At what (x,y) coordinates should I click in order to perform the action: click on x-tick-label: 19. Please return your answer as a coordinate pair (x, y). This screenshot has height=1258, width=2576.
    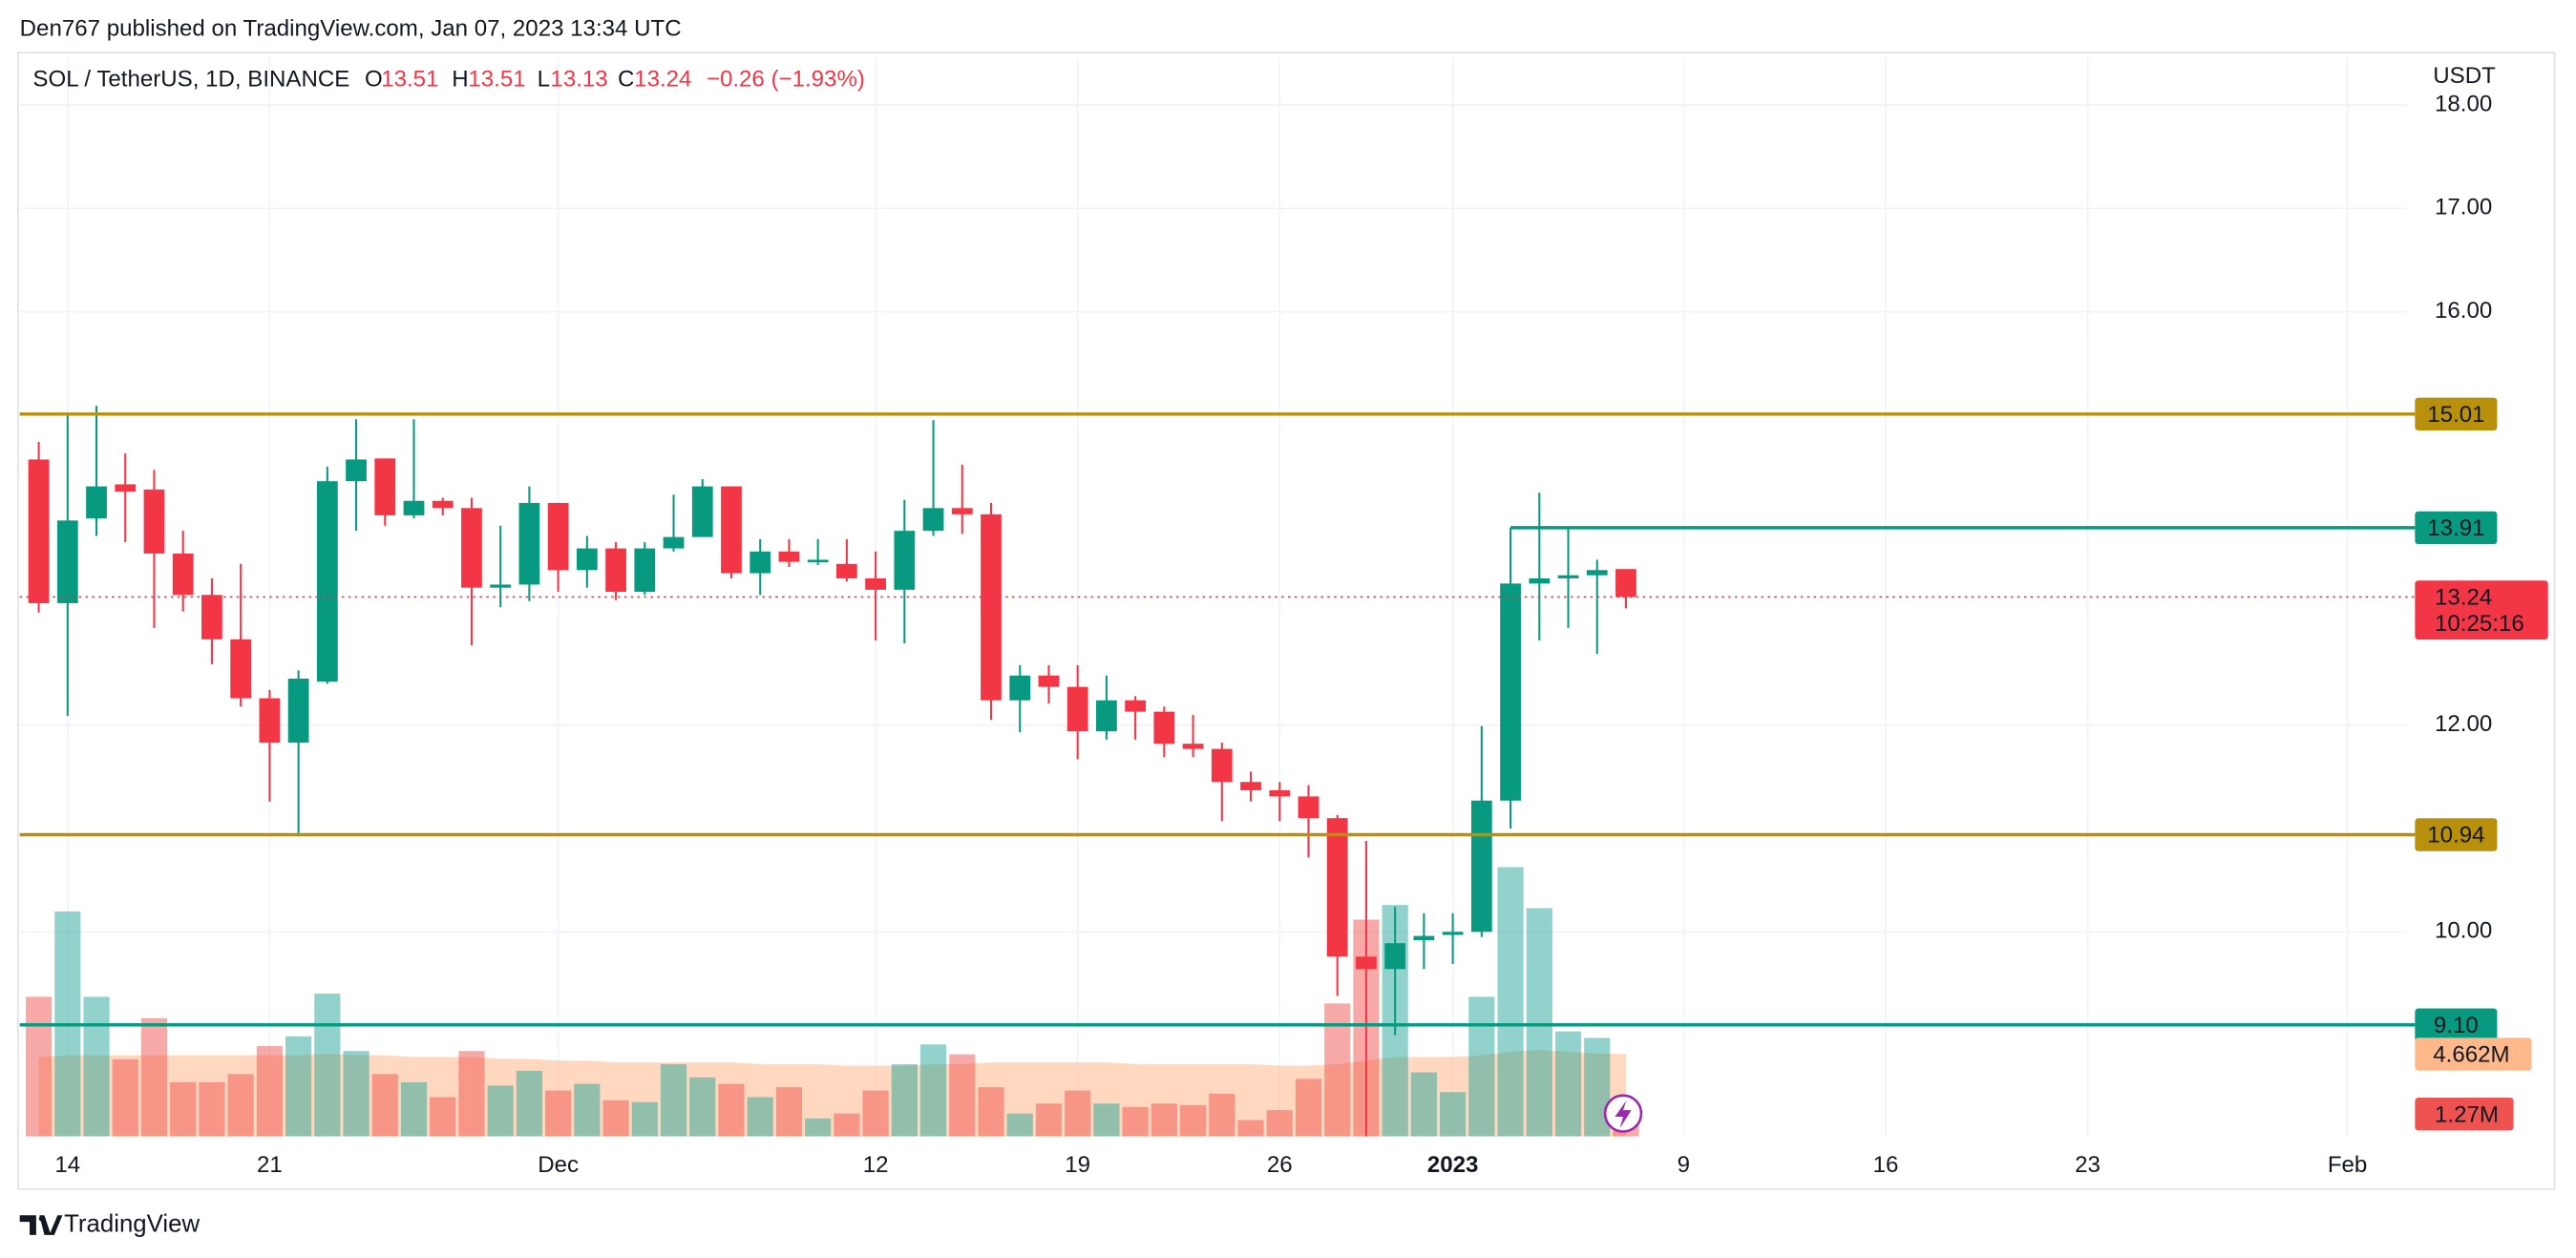
    Looking at the image, I should click on (1077, 1165).